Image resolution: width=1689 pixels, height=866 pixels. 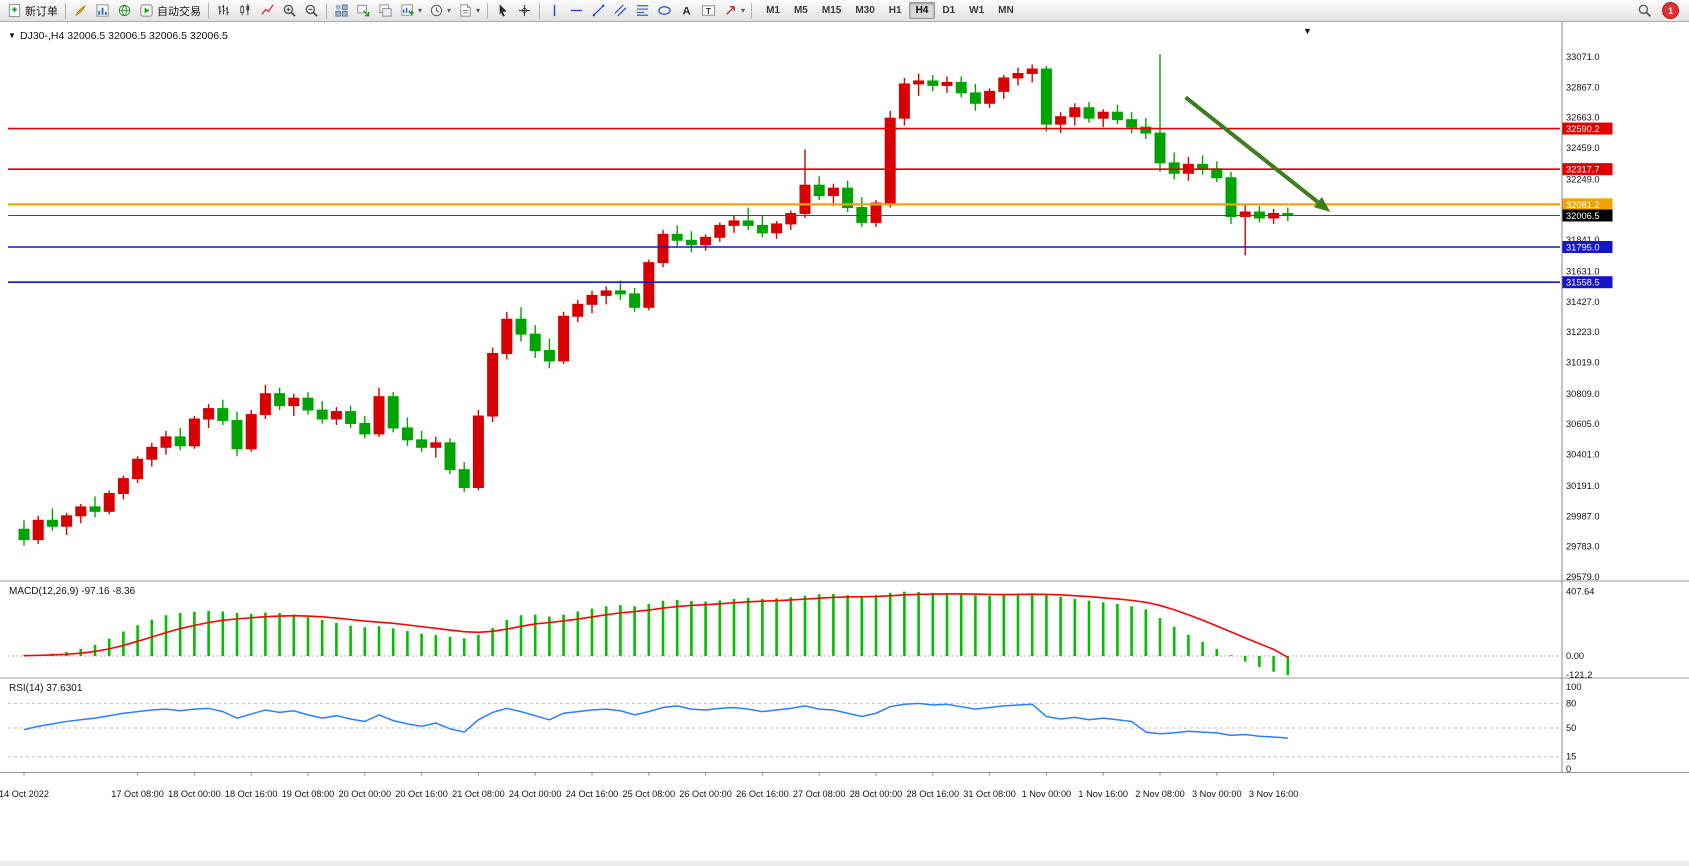 I want to click on timeframe-w1-button: W1, so click(x=976, y=10).